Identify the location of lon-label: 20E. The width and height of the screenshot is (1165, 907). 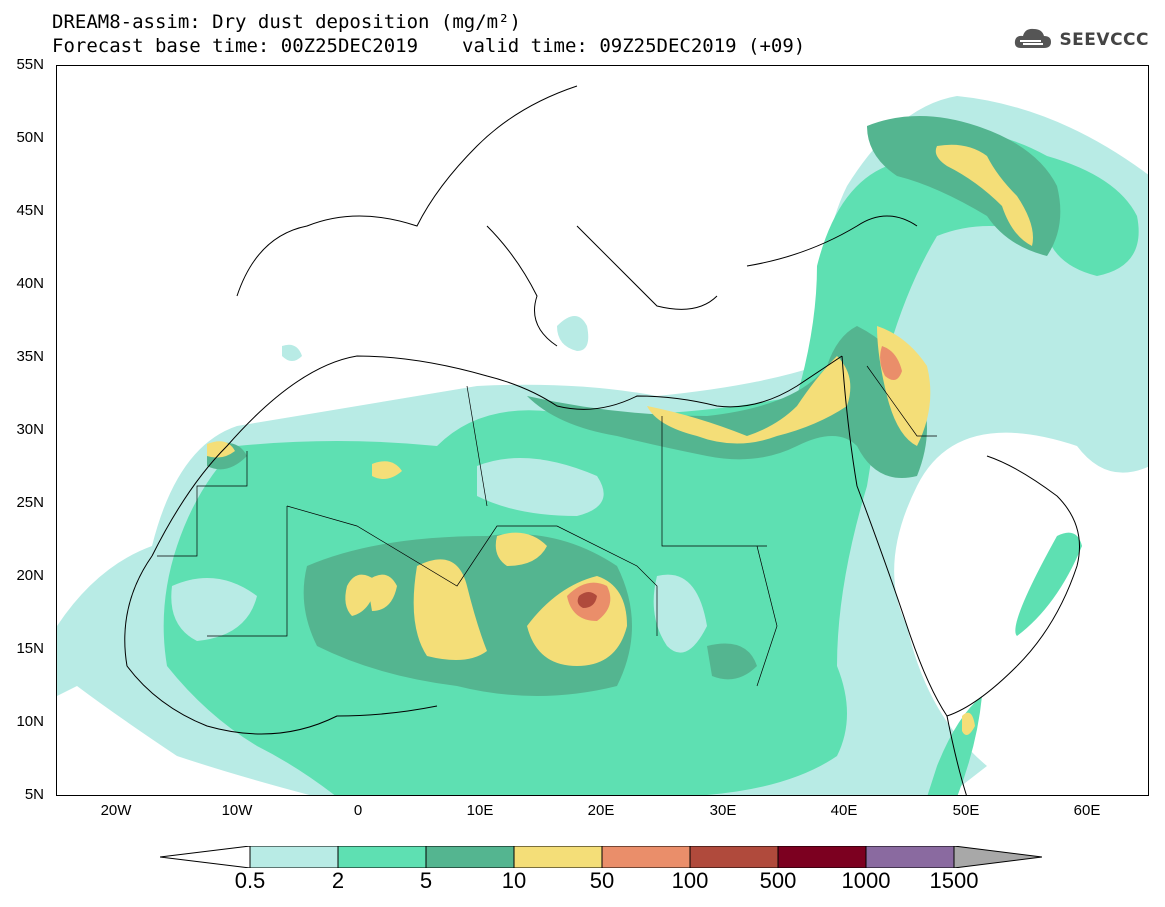
(601, 810).